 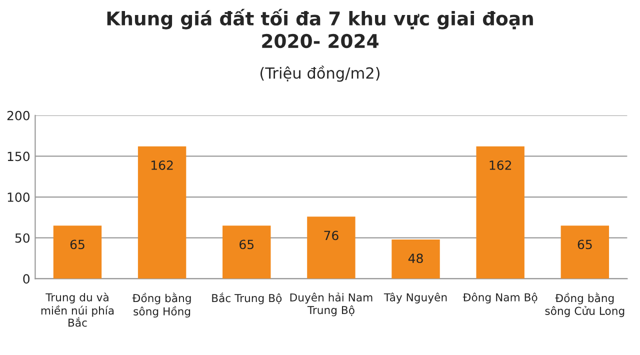 What do you see at coordinates (161, 305) in the screenshot?
I see `x-tick-label: Đồng bằng sông Hồng` at bounding box center [161, 305].